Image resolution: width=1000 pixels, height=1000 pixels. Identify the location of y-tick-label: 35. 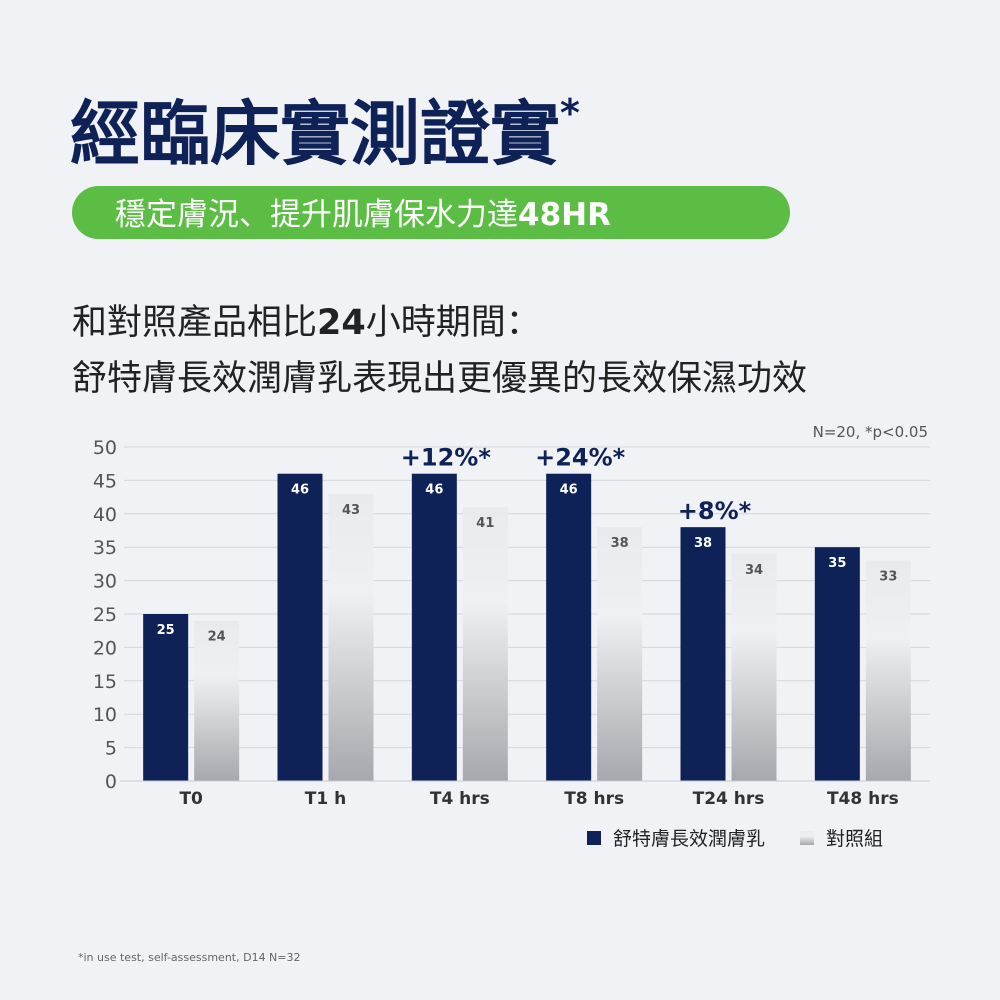
(105, 548).